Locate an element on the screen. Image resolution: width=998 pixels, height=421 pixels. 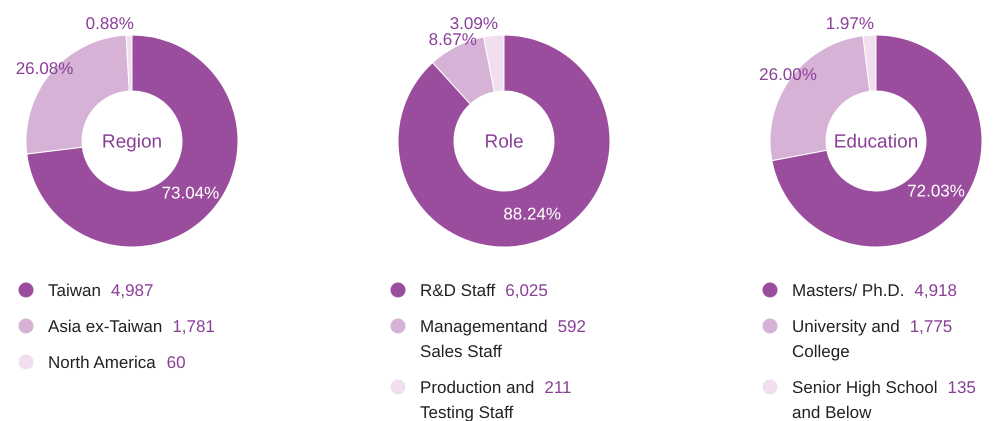
text: Region is located at coordinates (132, 142).